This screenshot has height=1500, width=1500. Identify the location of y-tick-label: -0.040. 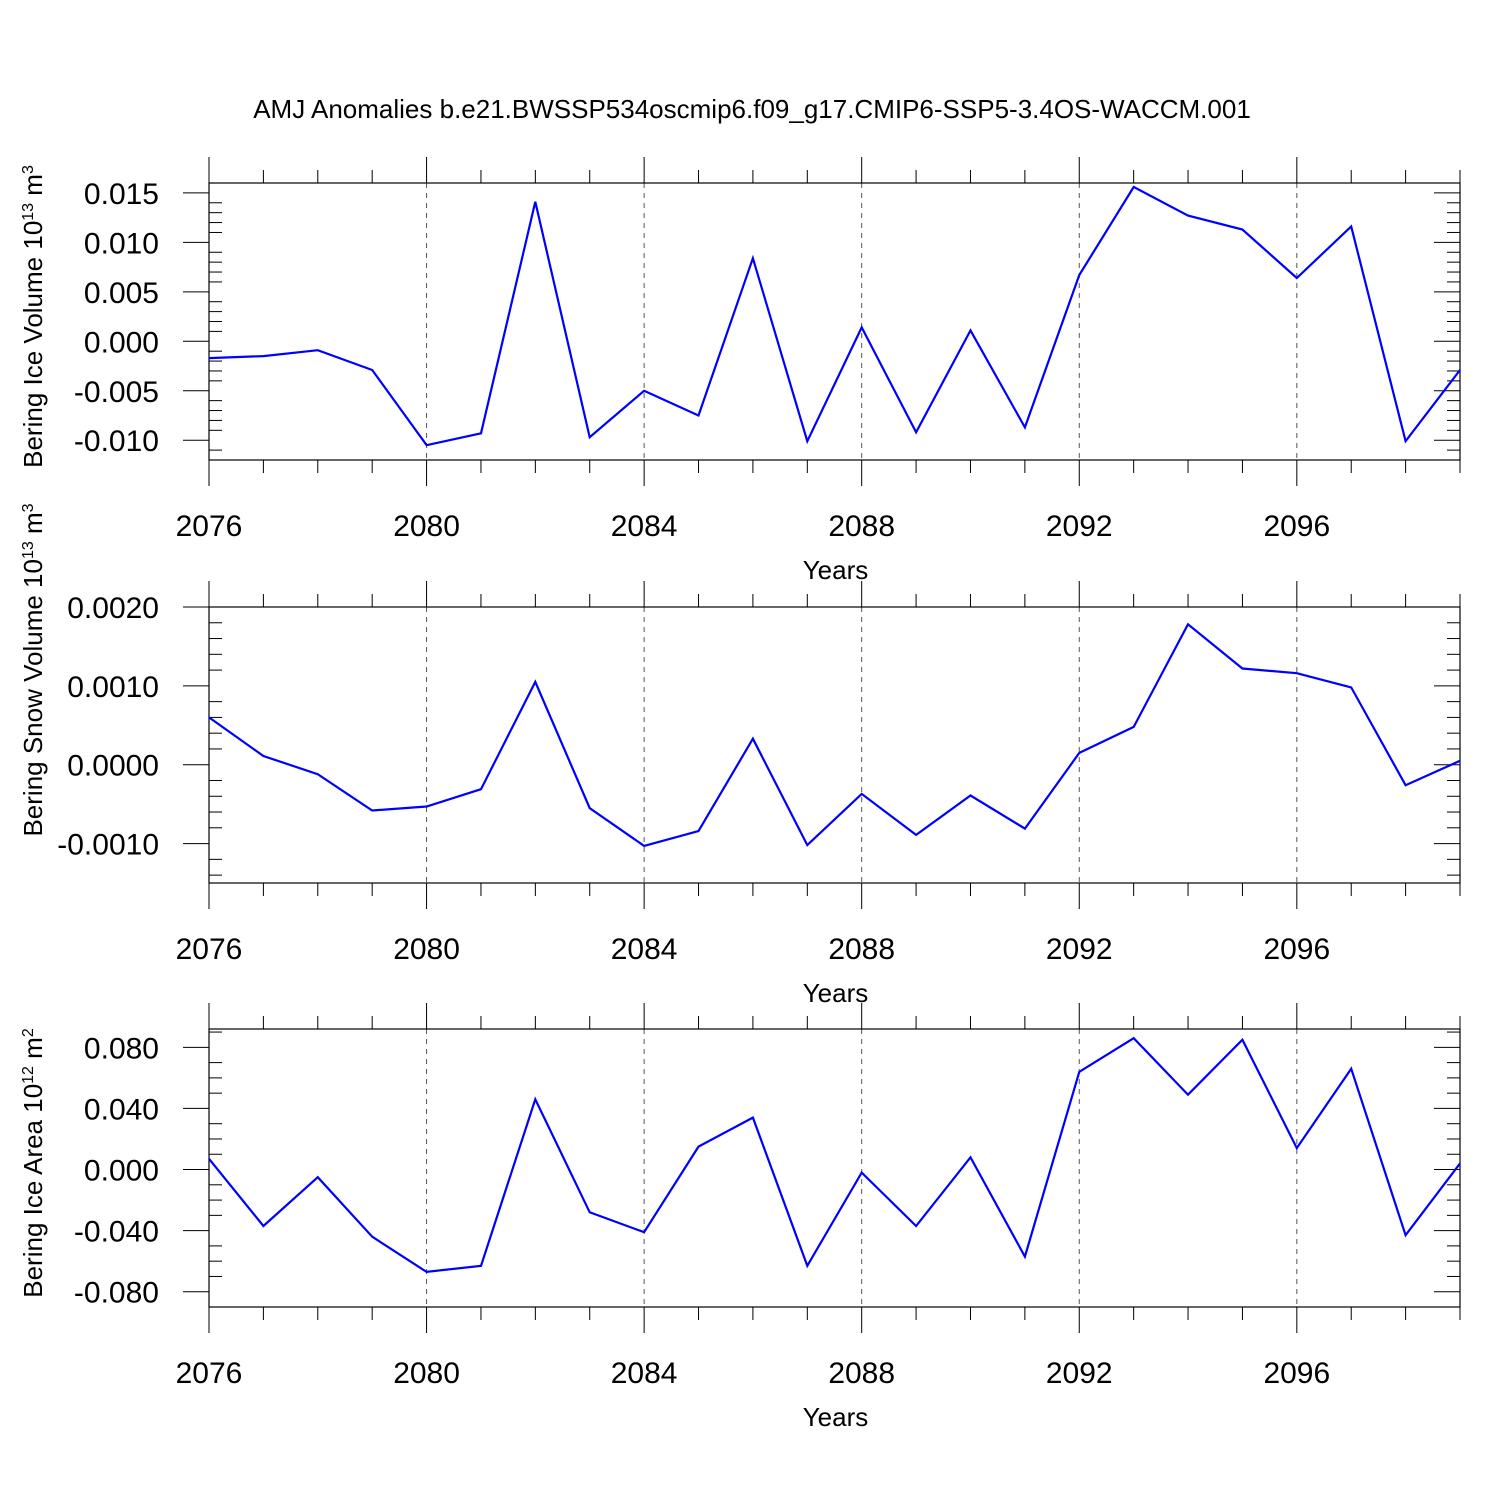
(116, 1232).